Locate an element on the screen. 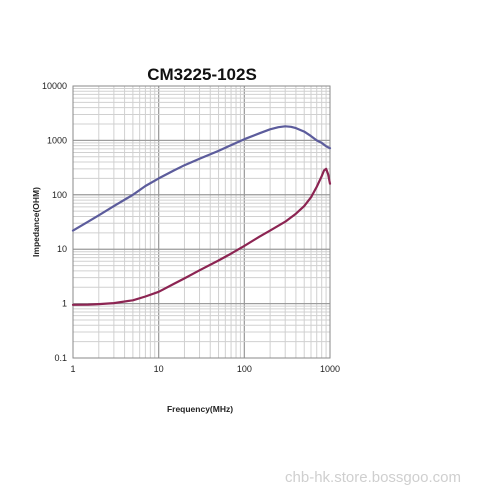 This screenshot has height=500, width=500. y-tick-label: 10 is located at coordinates (62, 249).